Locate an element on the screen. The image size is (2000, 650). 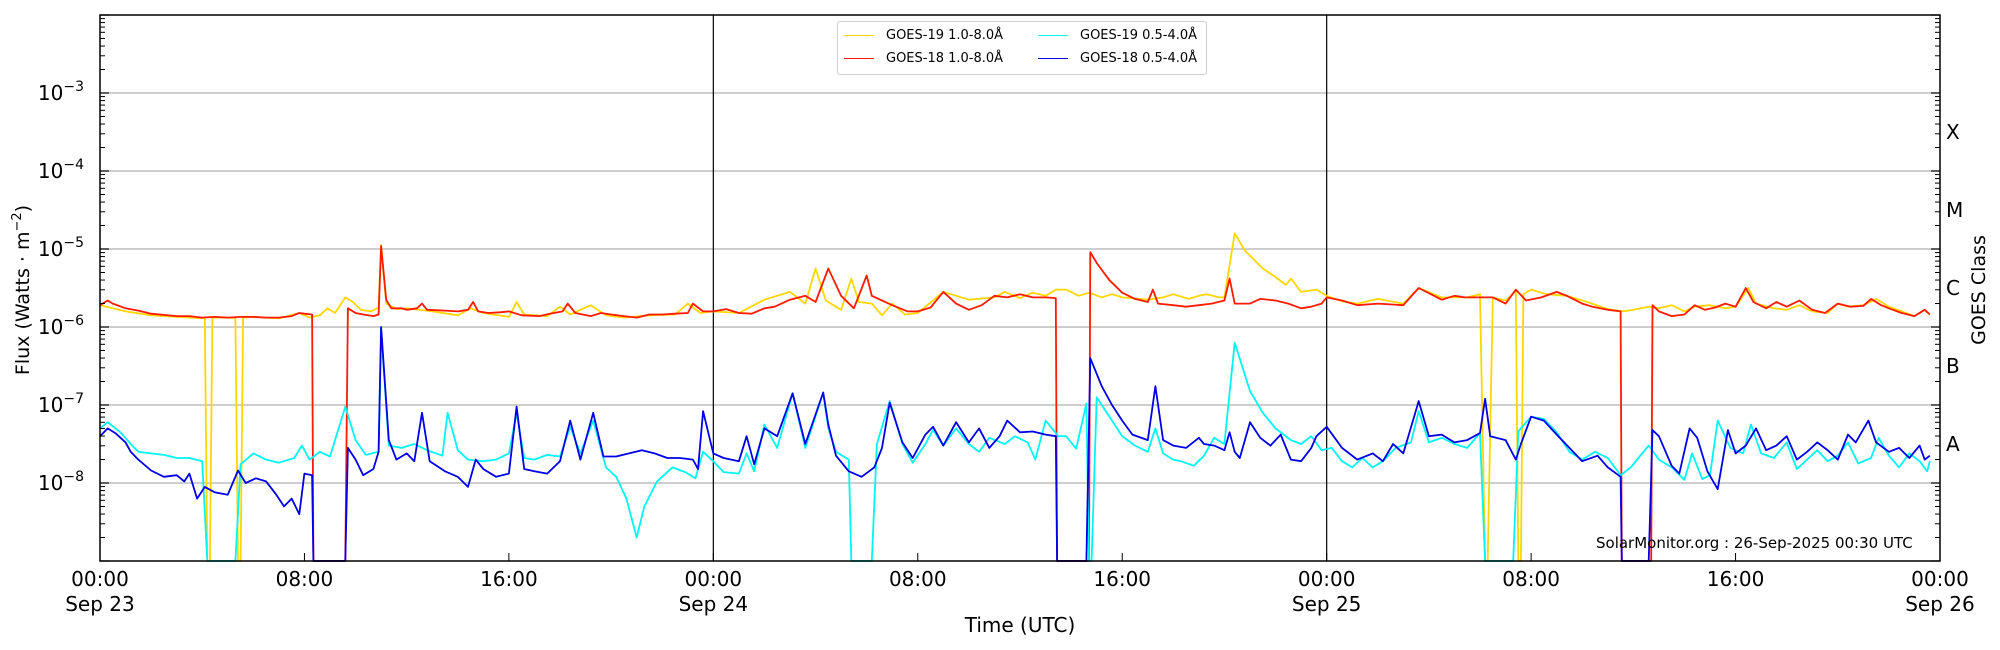
legend-item-goes19-long: GOES-19 1.0-8.0Å is located at coordinates (923, 35).